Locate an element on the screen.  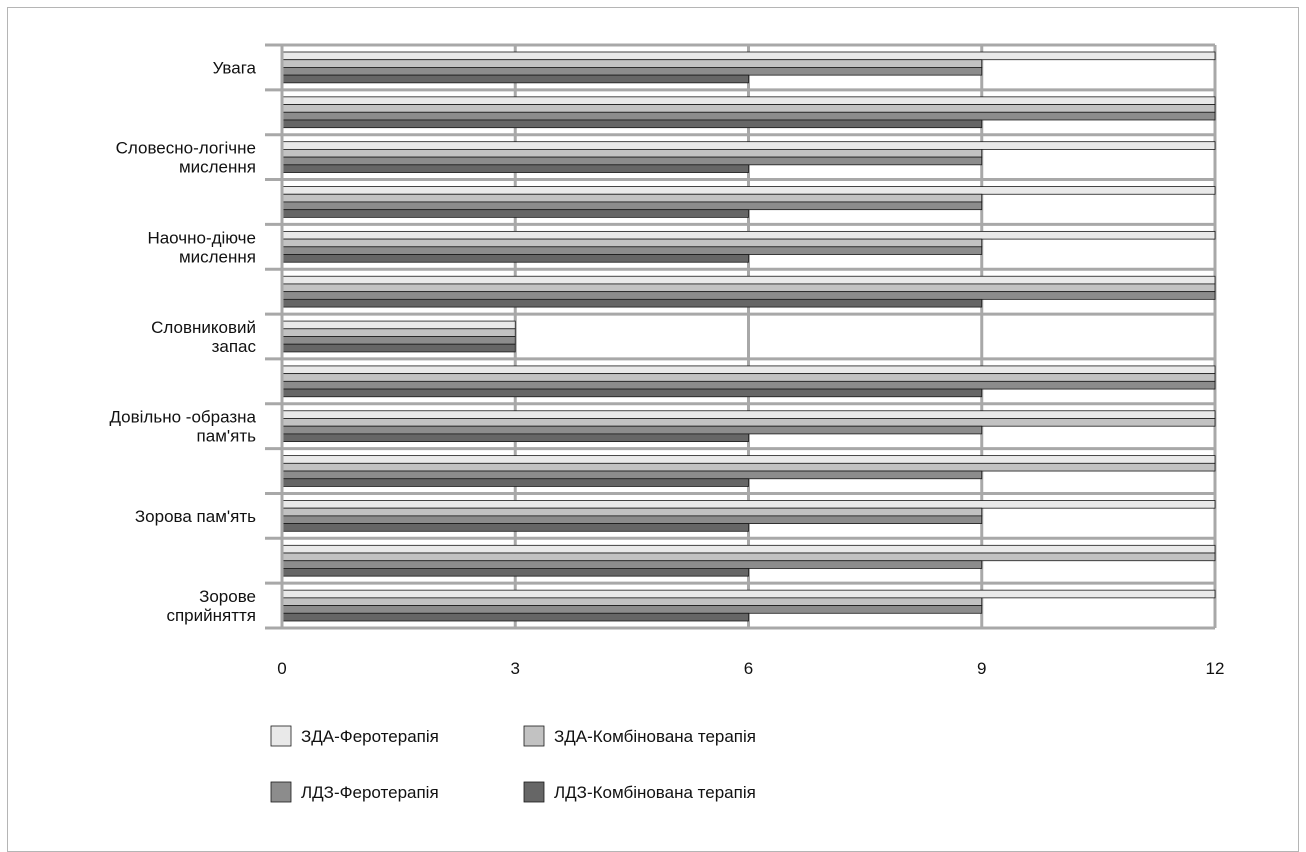
y-category-label: Увага is located at coordinates (235, 67).